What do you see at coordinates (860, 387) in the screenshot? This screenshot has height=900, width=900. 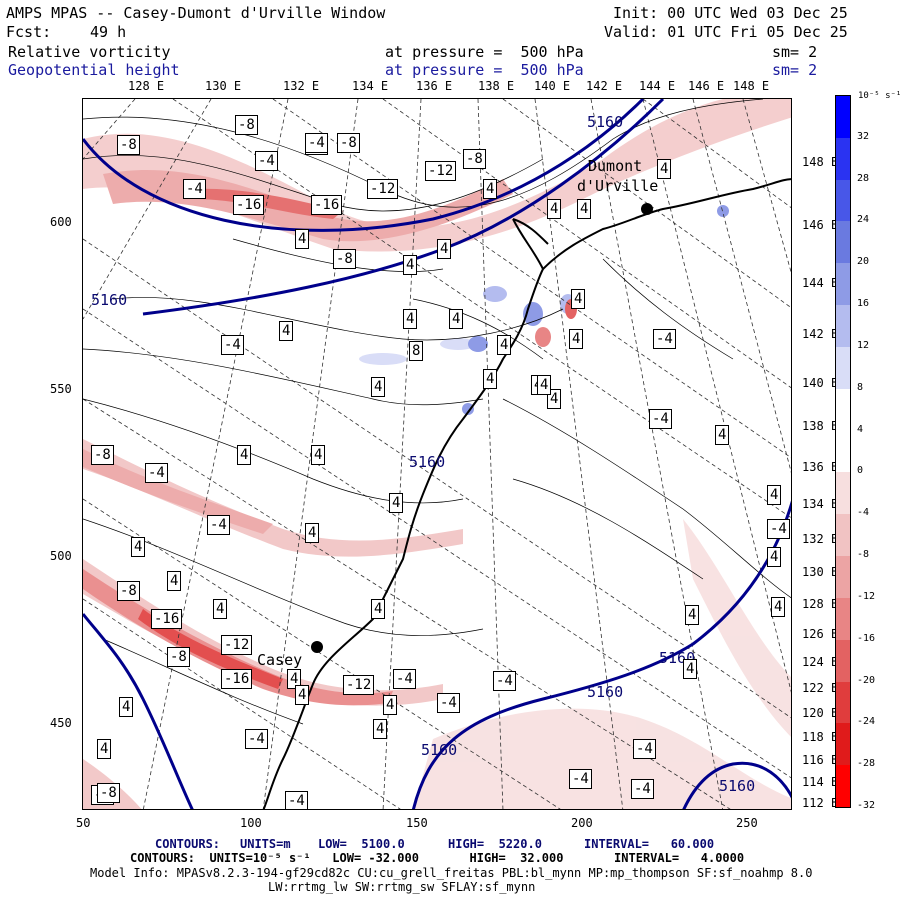 I see `colorbar-tick-label: 8` at bounding box center [860, 387].